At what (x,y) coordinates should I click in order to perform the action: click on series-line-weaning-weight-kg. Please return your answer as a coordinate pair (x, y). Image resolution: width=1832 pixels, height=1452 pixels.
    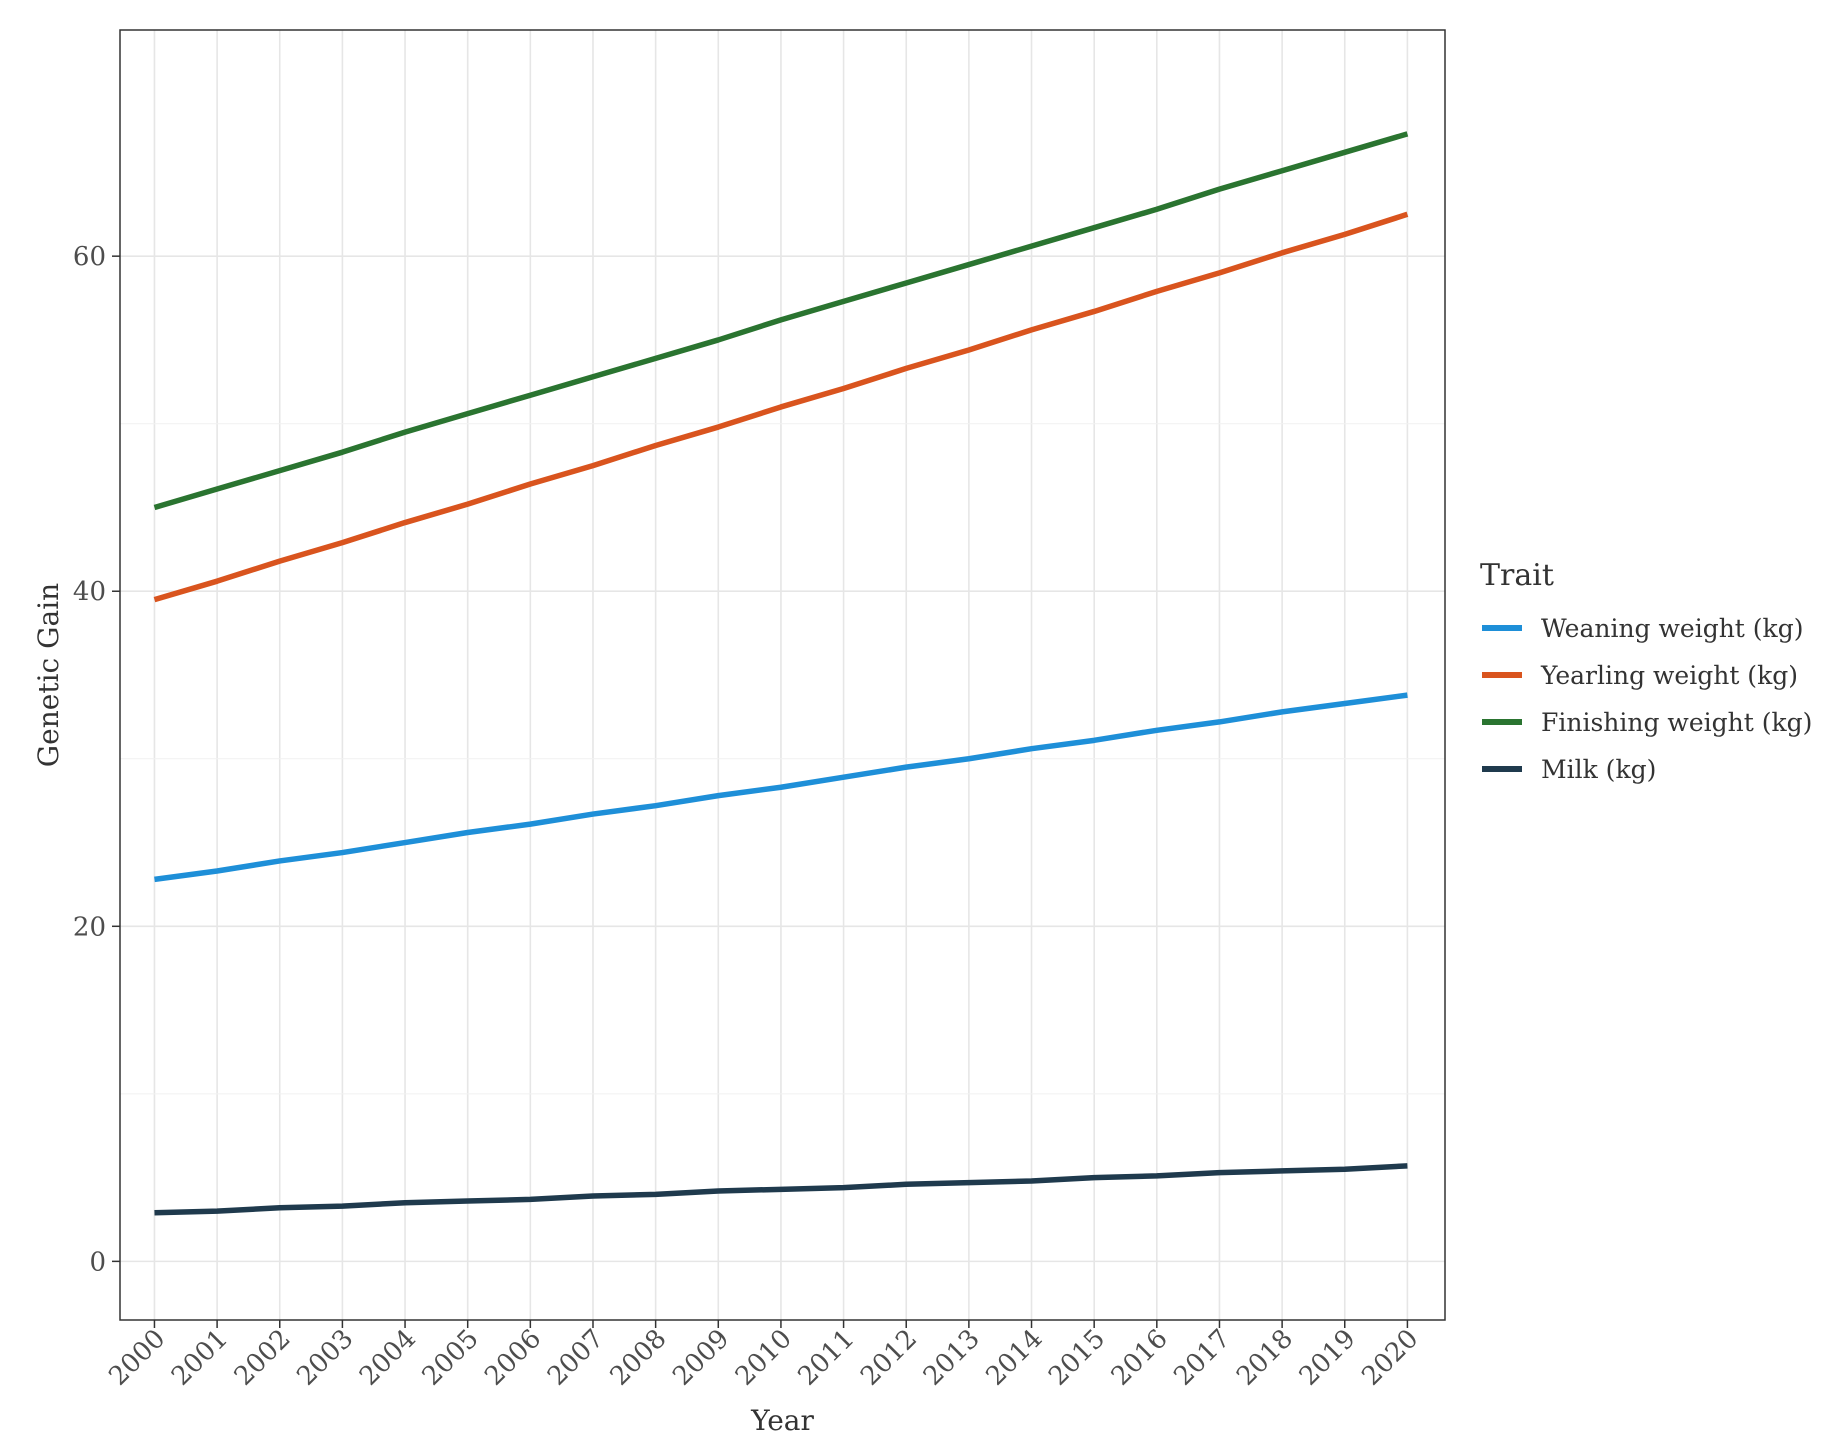
    Looking at the image, I should click on (781, 787).